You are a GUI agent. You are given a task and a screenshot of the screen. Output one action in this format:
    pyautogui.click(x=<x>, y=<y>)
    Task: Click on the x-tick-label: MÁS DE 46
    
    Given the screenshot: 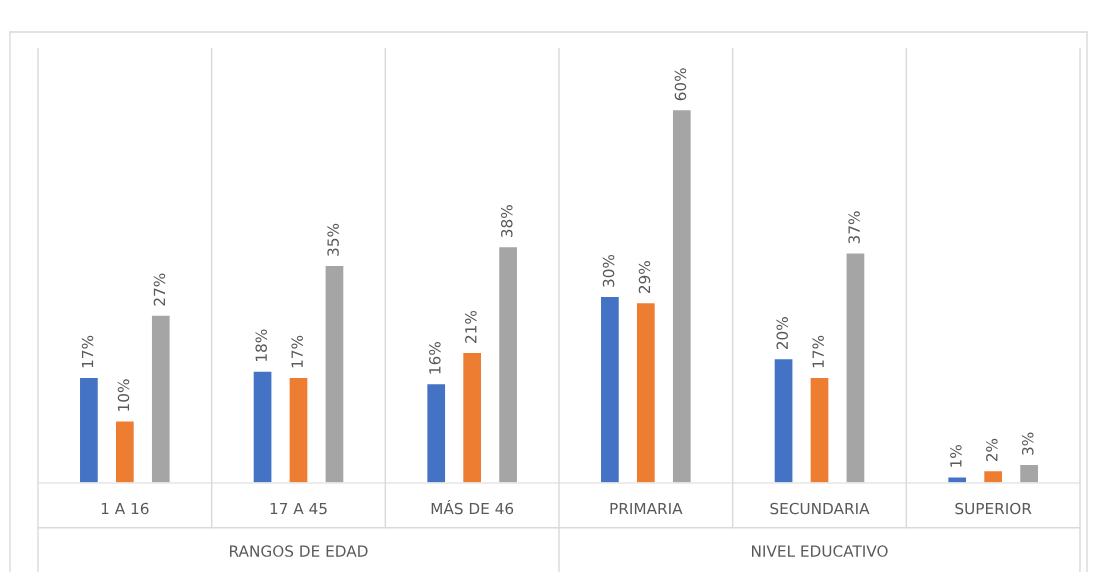 What is the action you would take?
    pyautogui.click(x=472, y=507)
    